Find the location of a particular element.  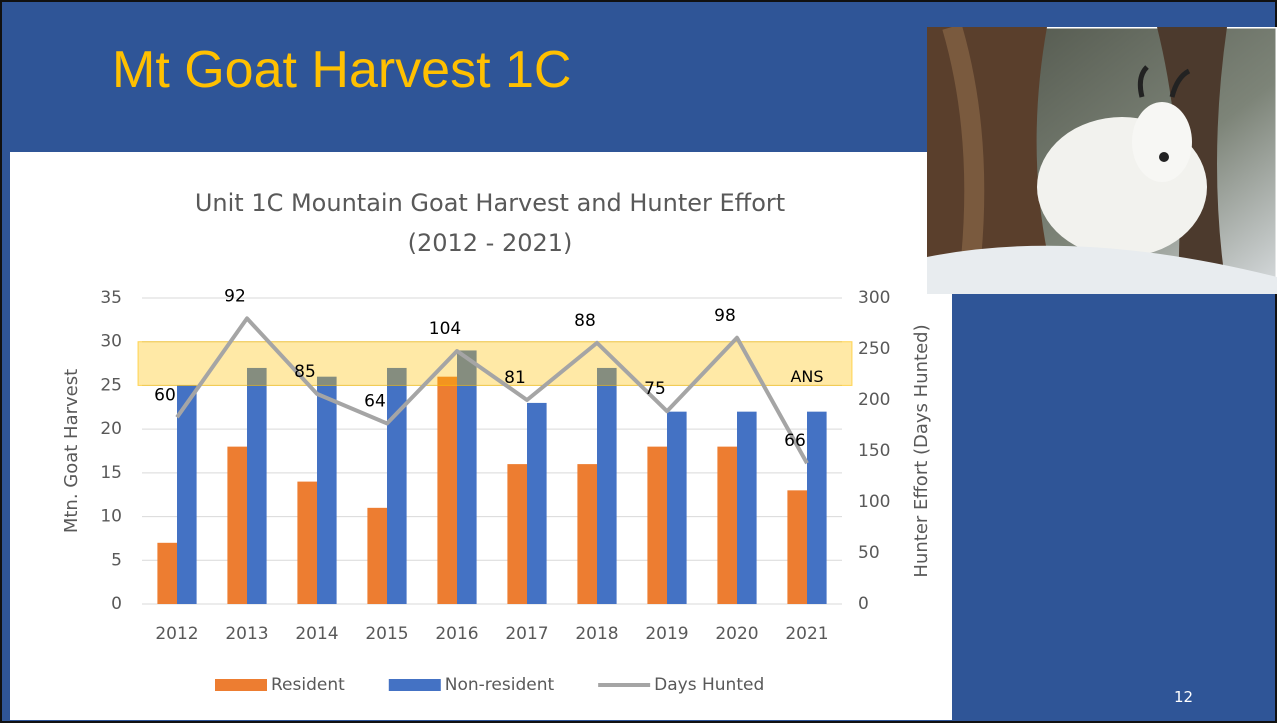

point-label: 98 is located at coordinates (725, 316).